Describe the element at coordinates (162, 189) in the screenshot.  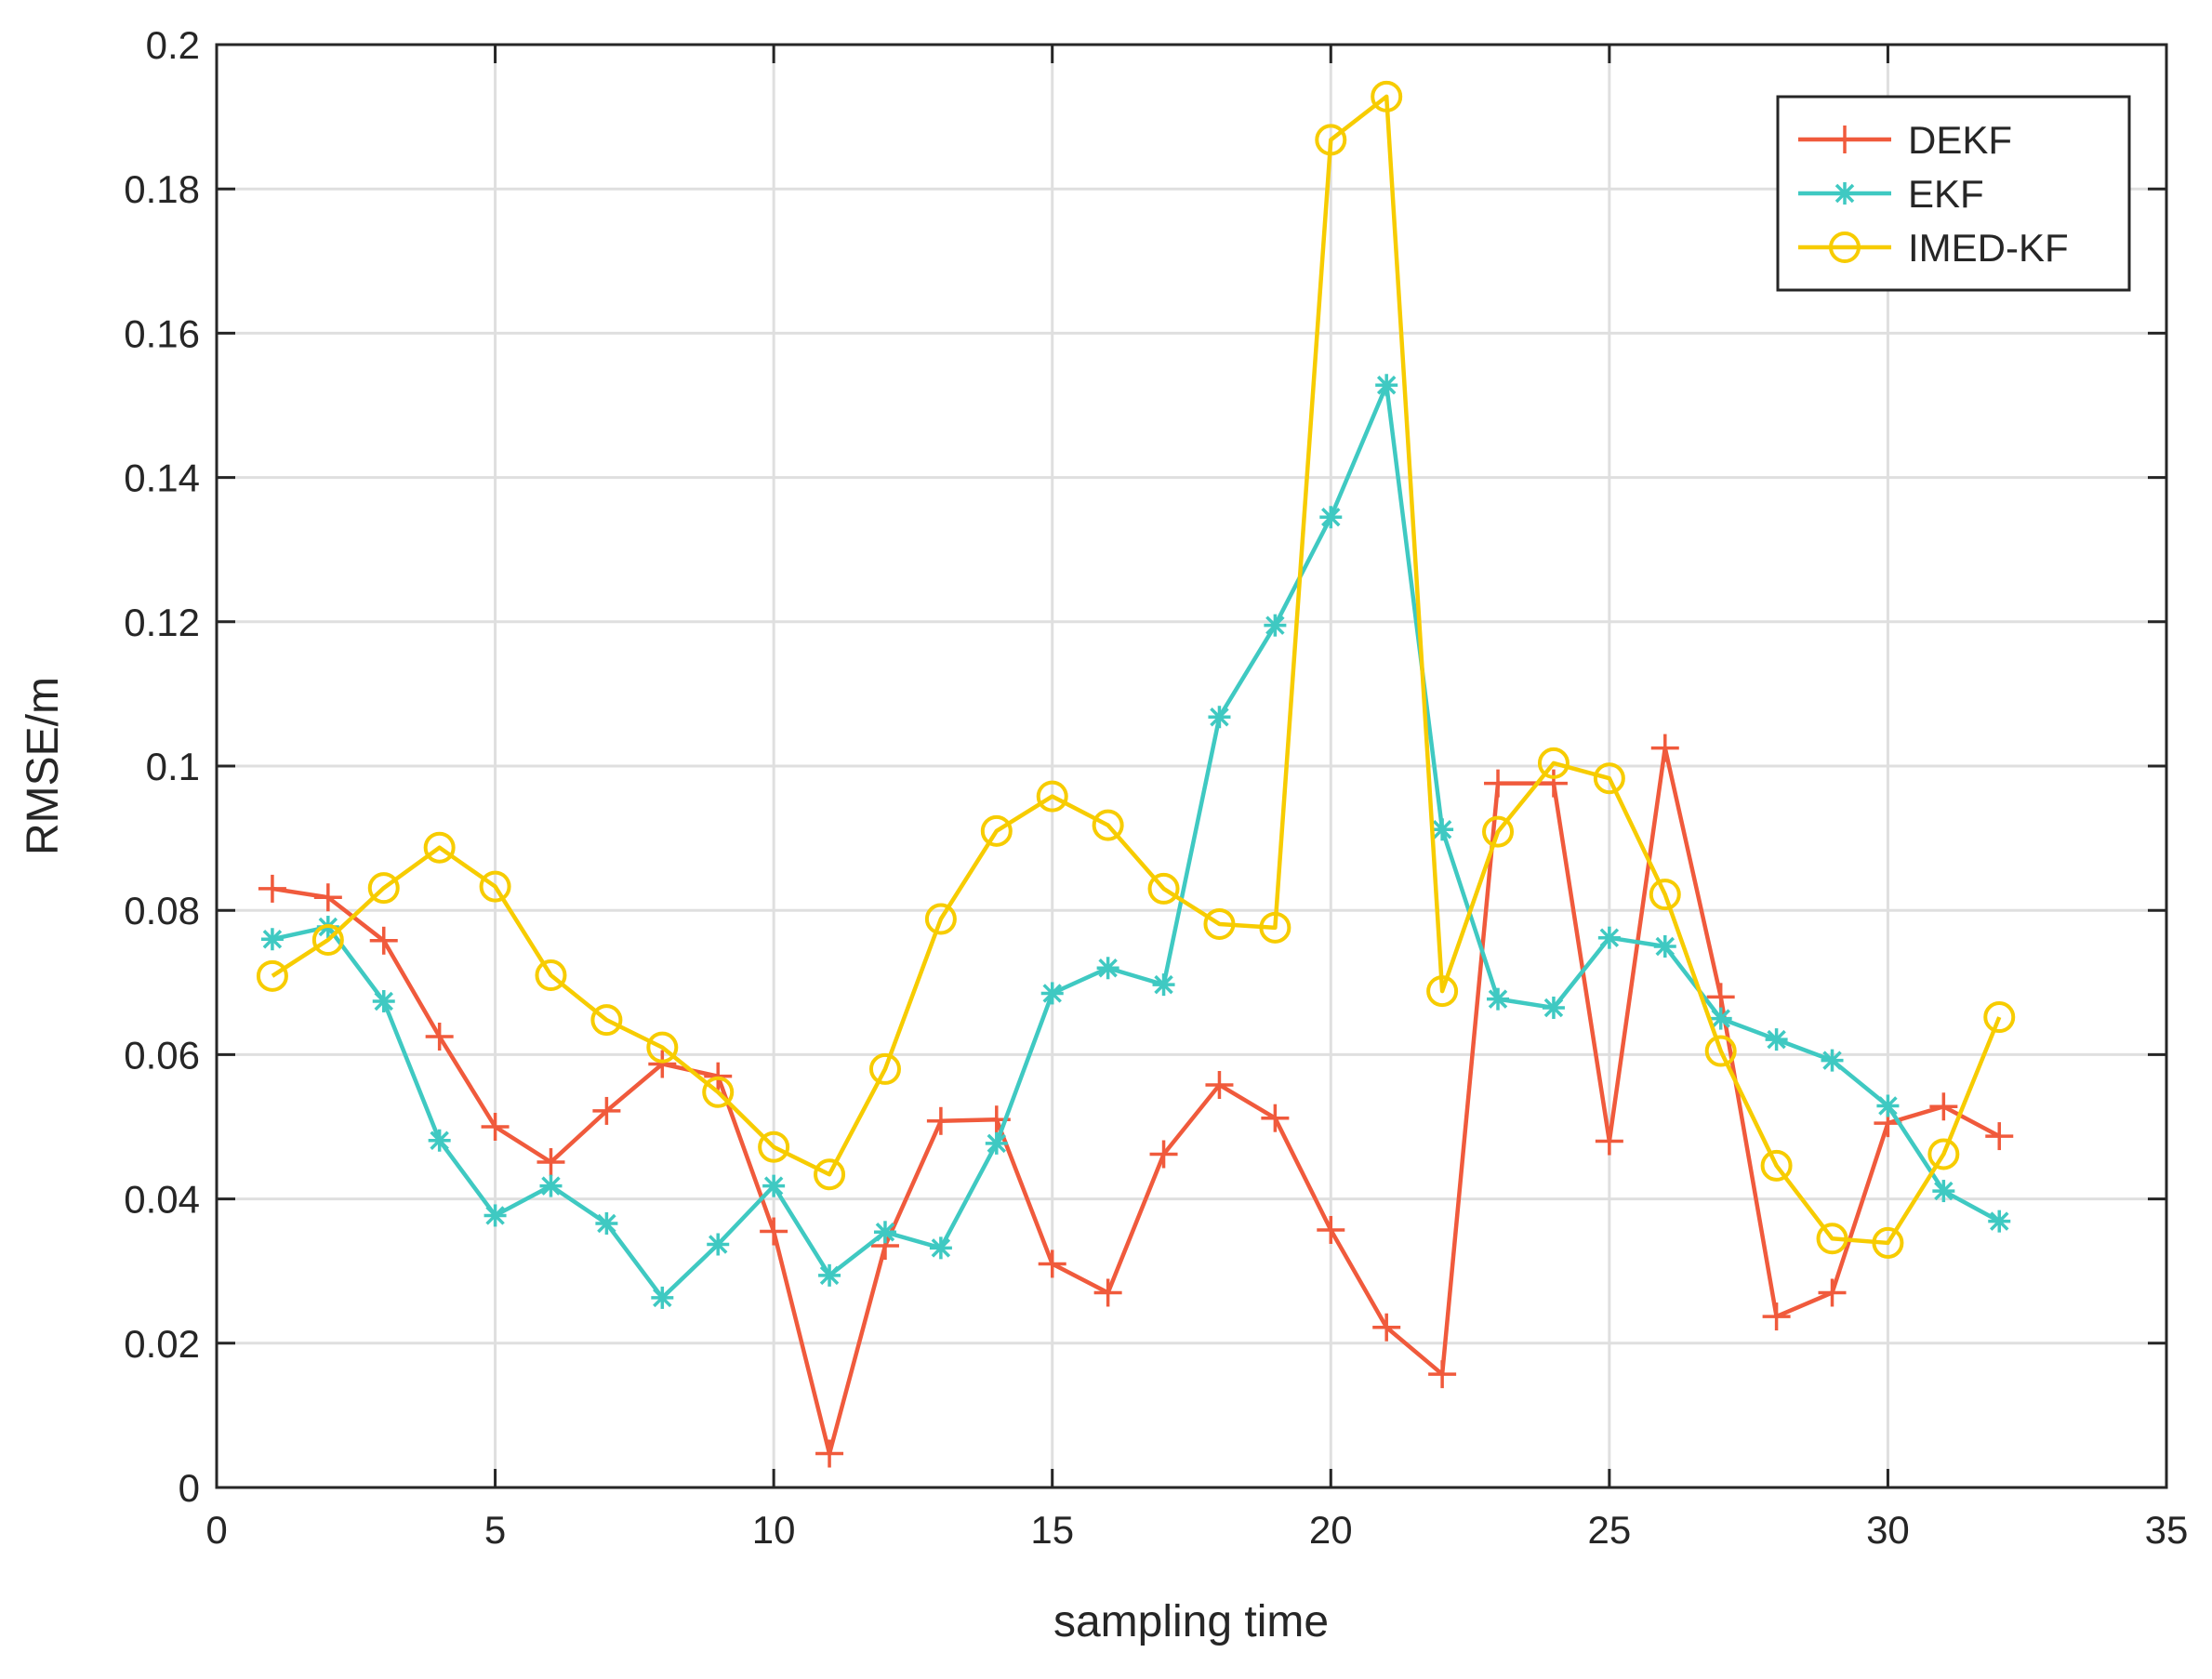
I see `y-tick-label: 0.18` at that location.